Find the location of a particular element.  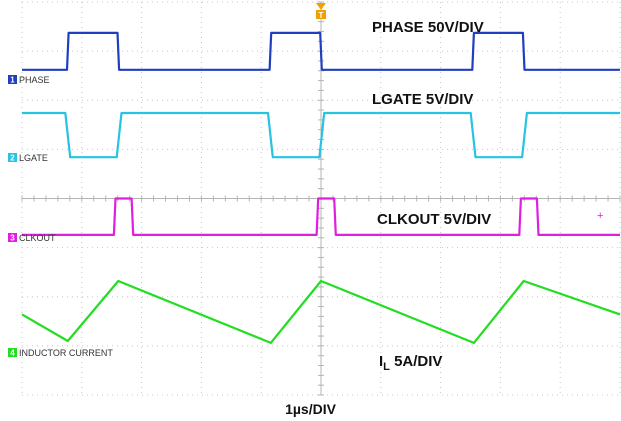

channel-2-number: 2 is located at coordinates (12, 158).